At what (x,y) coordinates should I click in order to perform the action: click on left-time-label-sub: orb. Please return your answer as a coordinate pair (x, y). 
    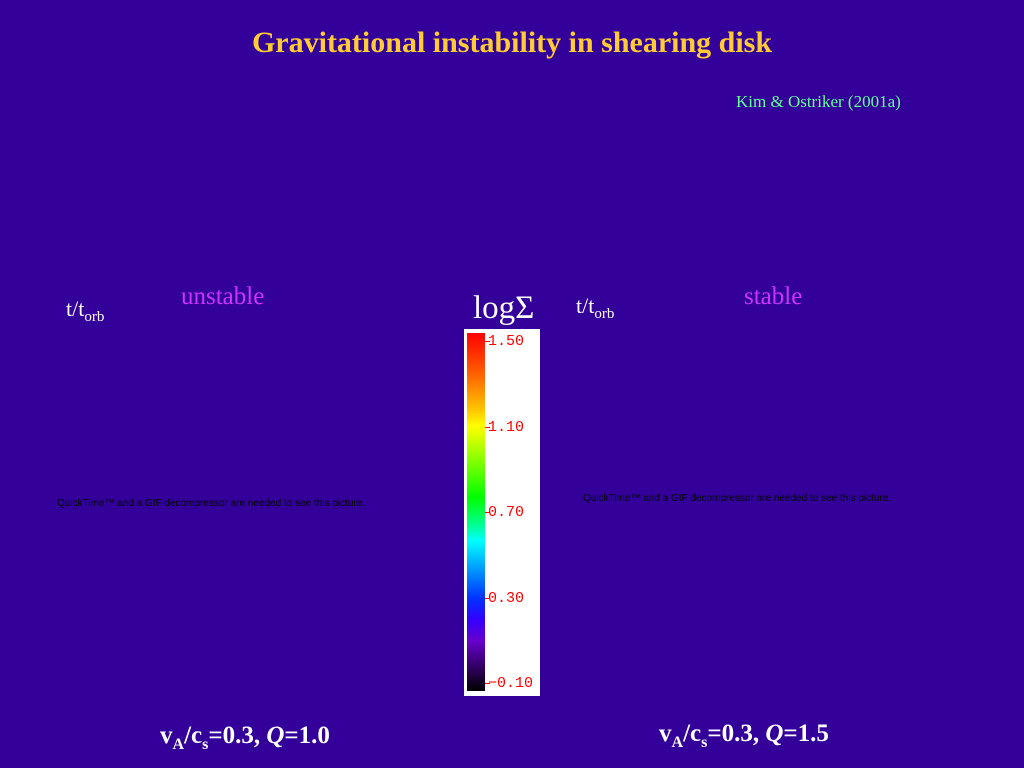
    Looking at the image, I should click on (94, 317).